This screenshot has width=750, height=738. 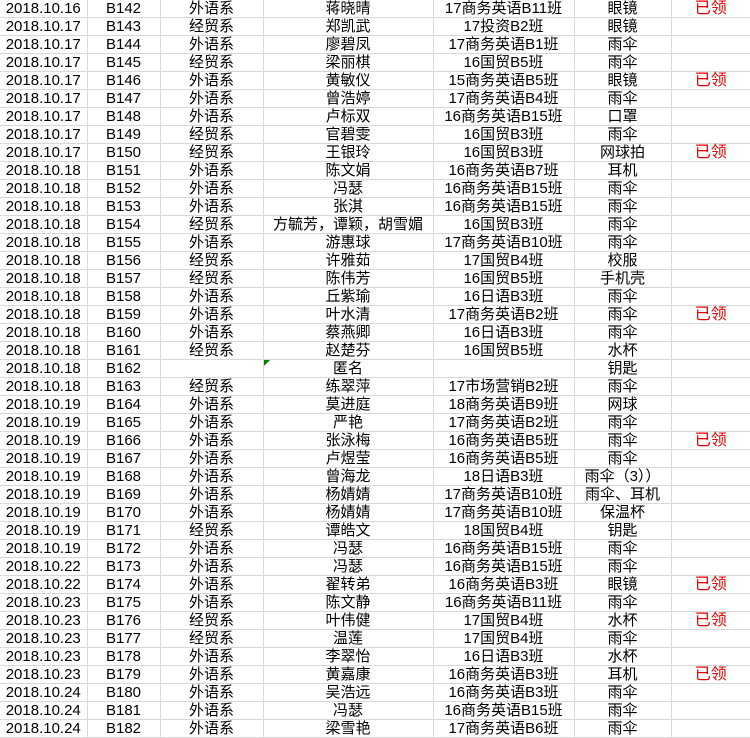 I want to click on class-cell: 18商务英语B9班, so click(x=504, y=404).